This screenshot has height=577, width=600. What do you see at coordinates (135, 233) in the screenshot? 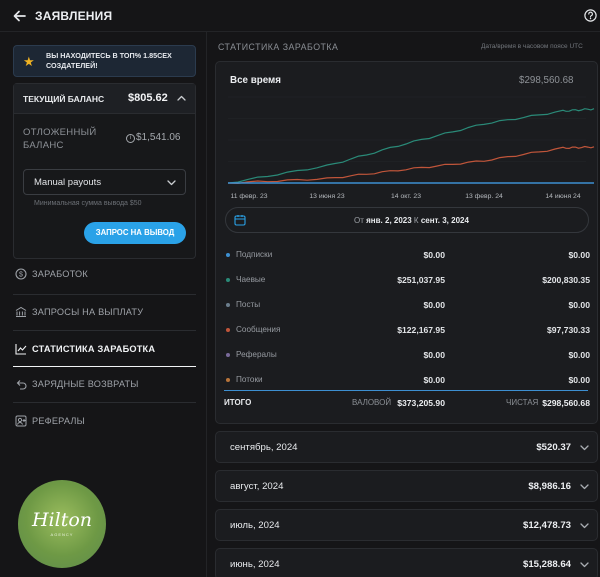
I see `withdraw-request-button: ЗАПРОС НА ВЫВОД` at bounding box center [135, 233].